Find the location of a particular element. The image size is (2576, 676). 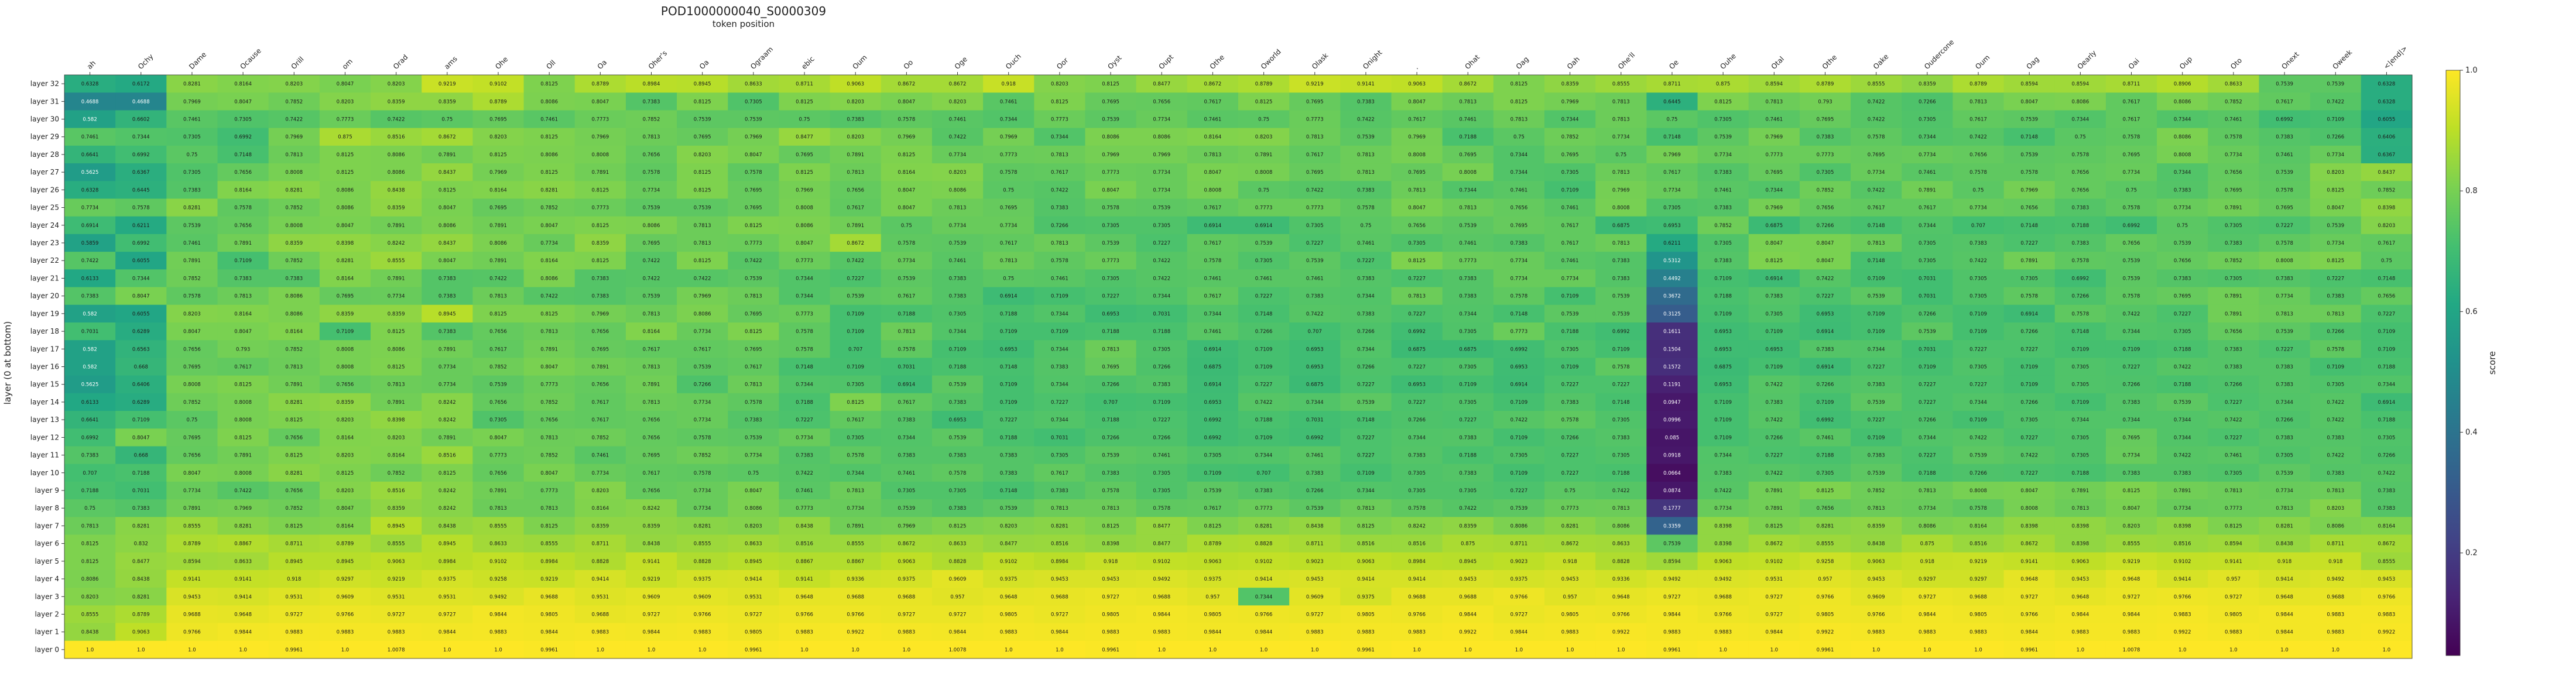

cell-value-label: 0.6367 is located at coordinates (141, 173).